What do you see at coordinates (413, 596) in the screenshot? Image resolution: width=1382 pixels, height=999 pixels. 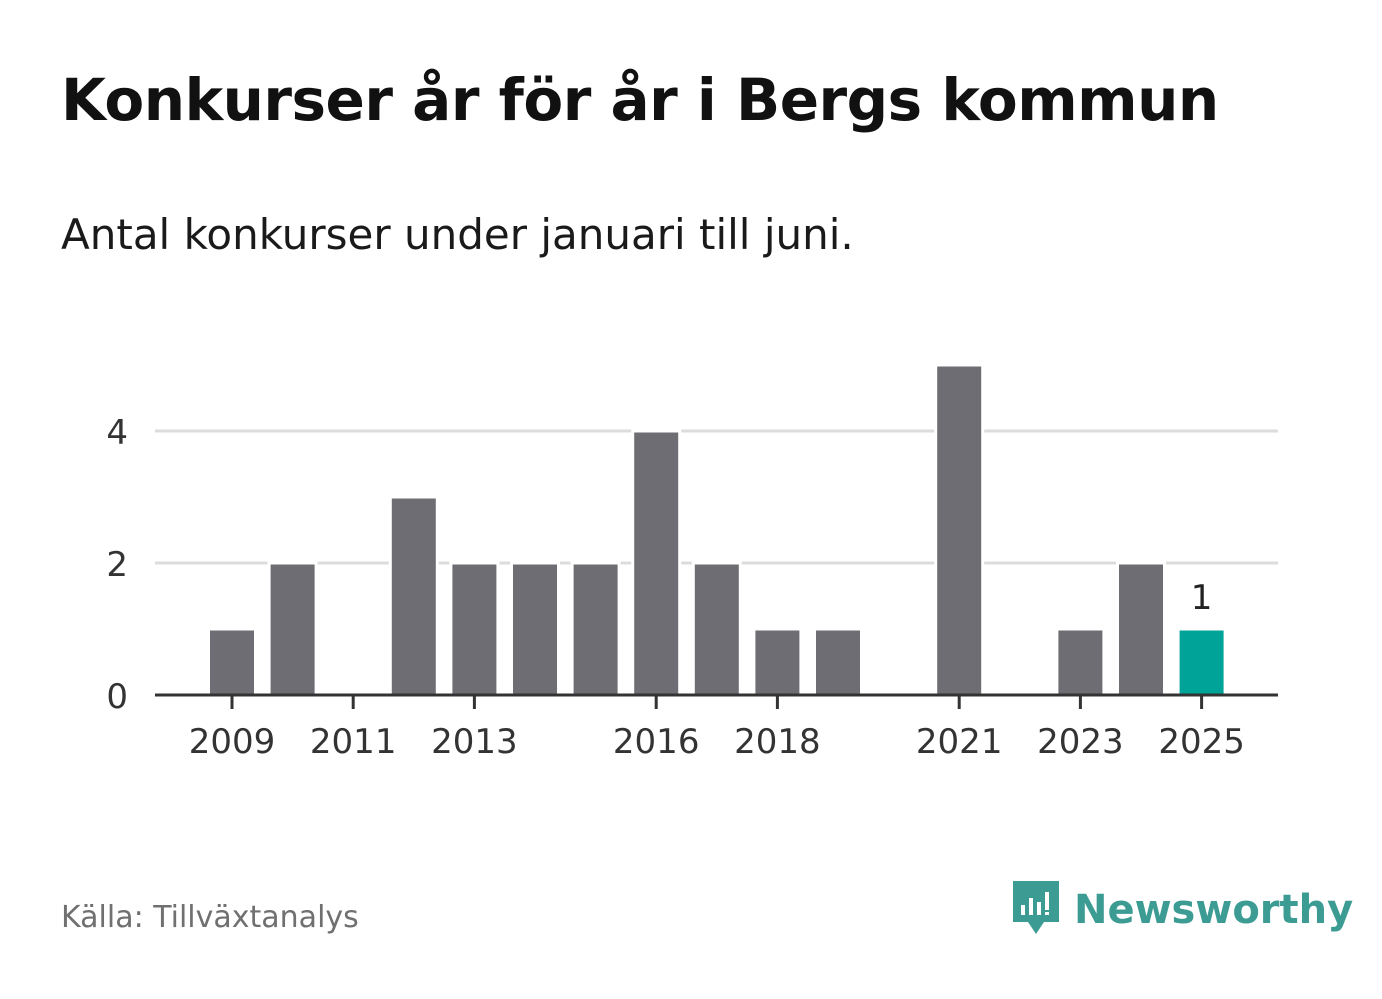 I see `bar-2012` at bounding box center [413, 596].